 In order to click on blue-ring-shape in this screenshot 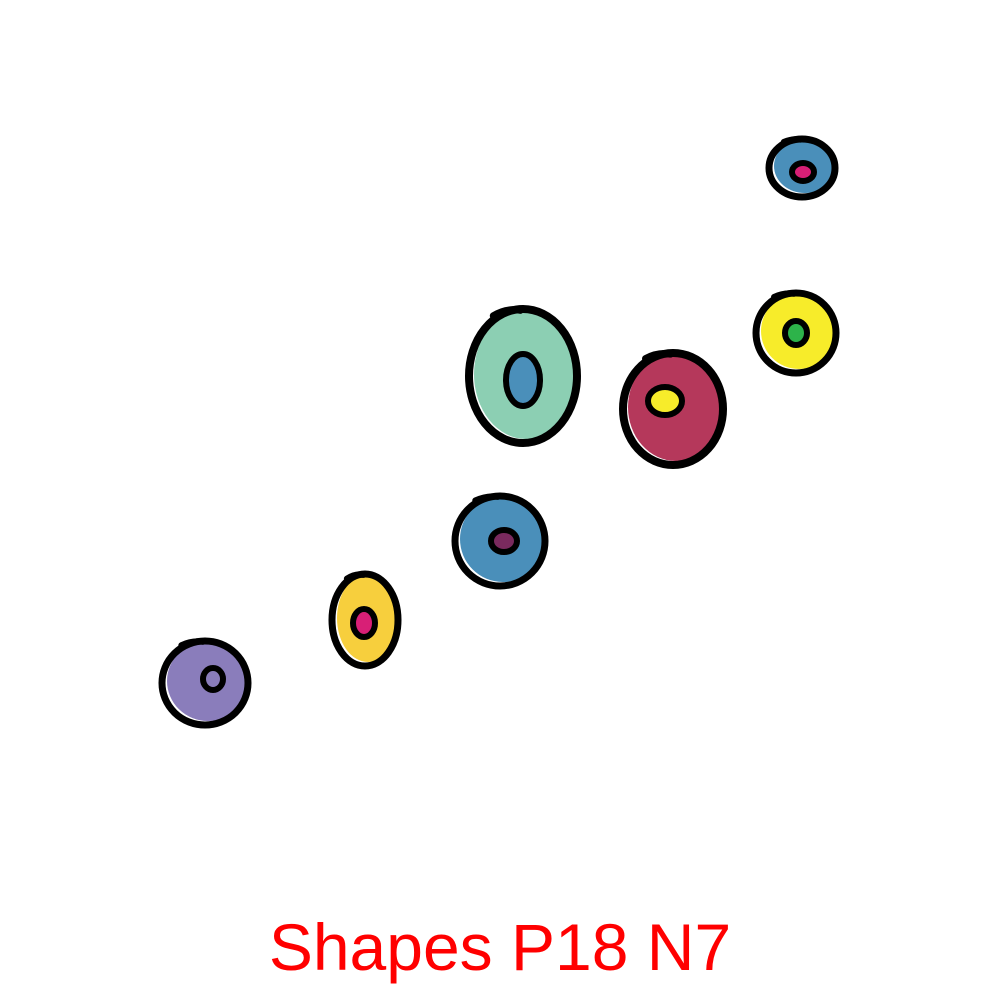, I will do `click(500, 541)`.